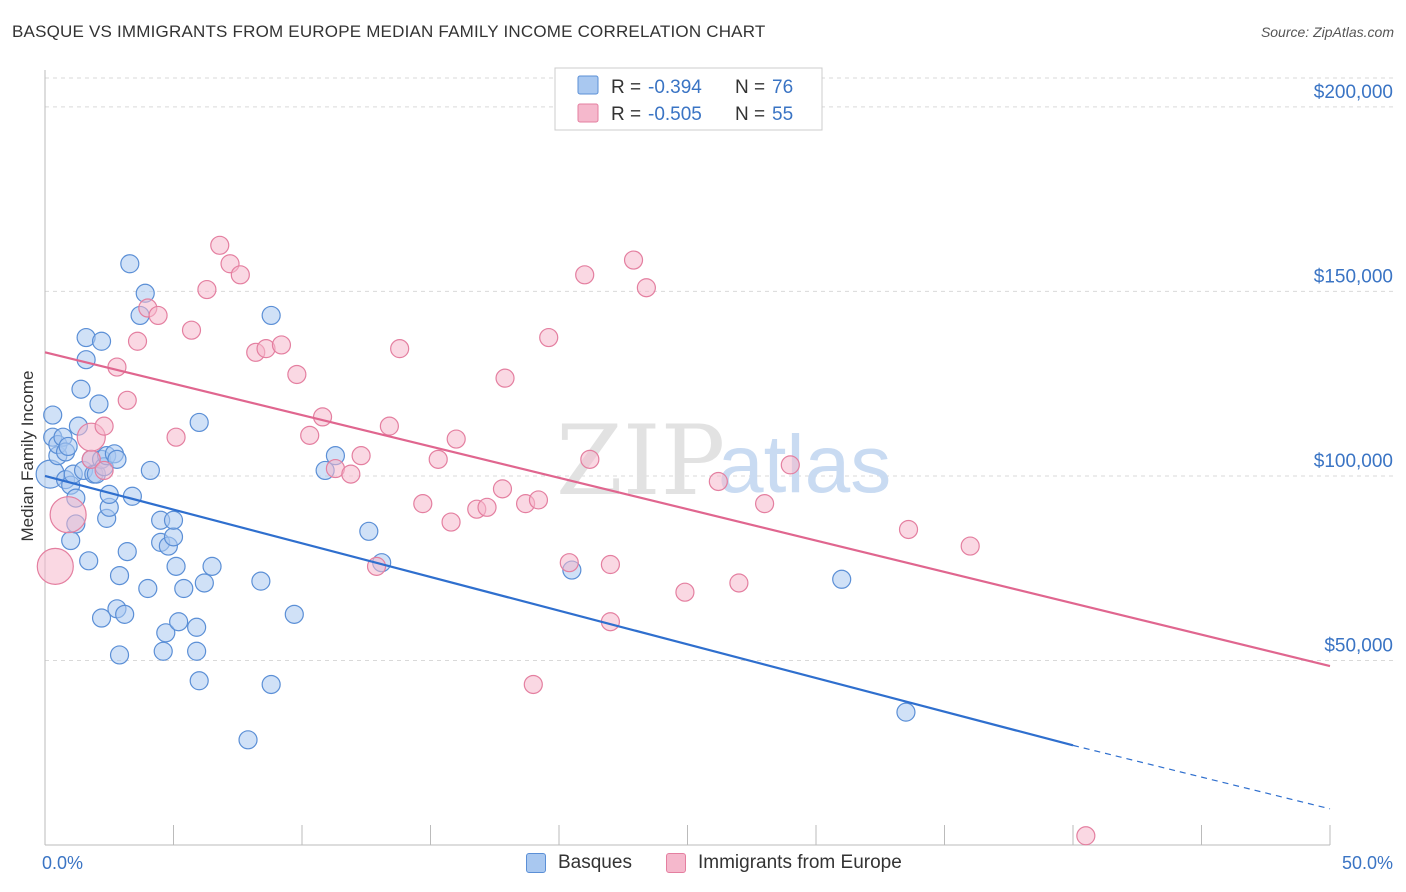 The image size is (1406, 892). Describe the element at coordinates (750, 87) in the screenshot. I see `legend-n-label-1: N =` at that location.